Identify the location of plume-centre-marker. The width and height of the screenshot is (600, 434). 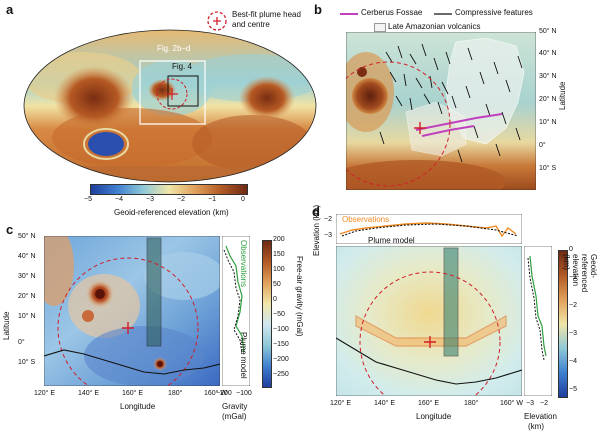
(172, 94).